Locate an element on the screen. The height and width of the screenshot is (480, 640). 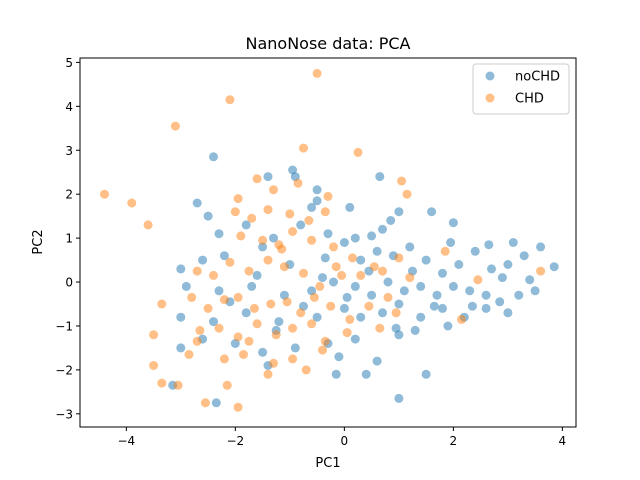
chart-title: NanoNose data: PCA is located at coordinates (327, 43).